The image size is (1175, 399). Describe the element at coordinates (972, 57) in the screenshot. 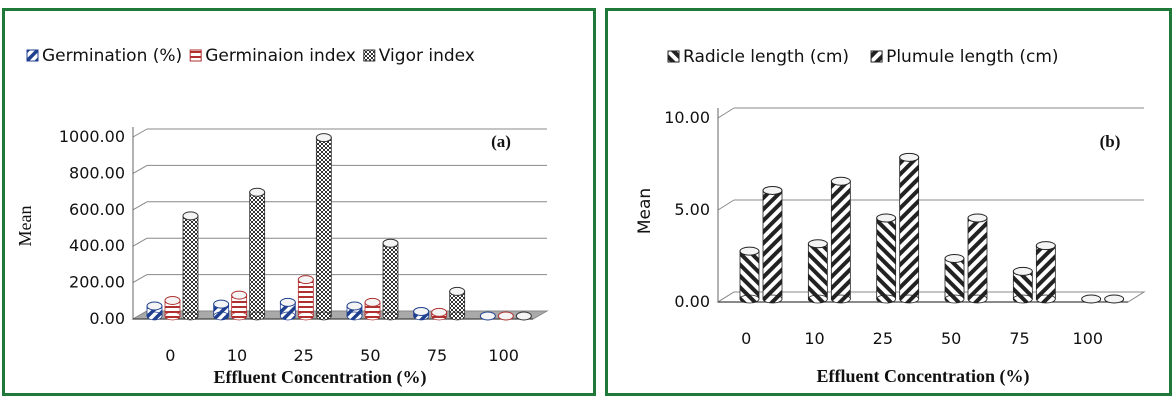

I see `legend-label: Plumule length (cm)` at that location.